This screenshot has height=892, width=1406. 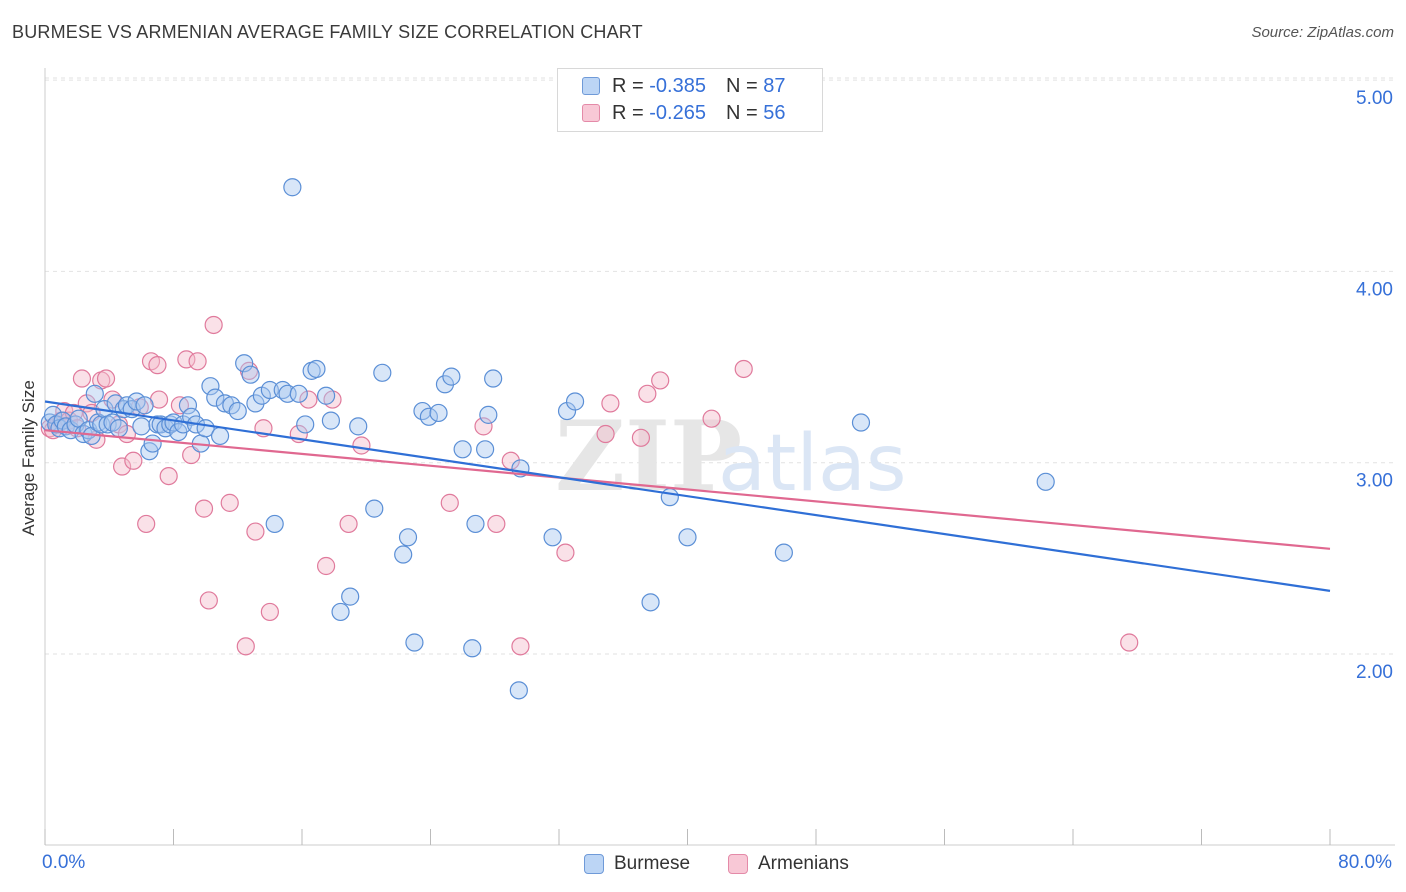 I want to click on y-tick-label: 3.00, so click(x=1374, y=481).